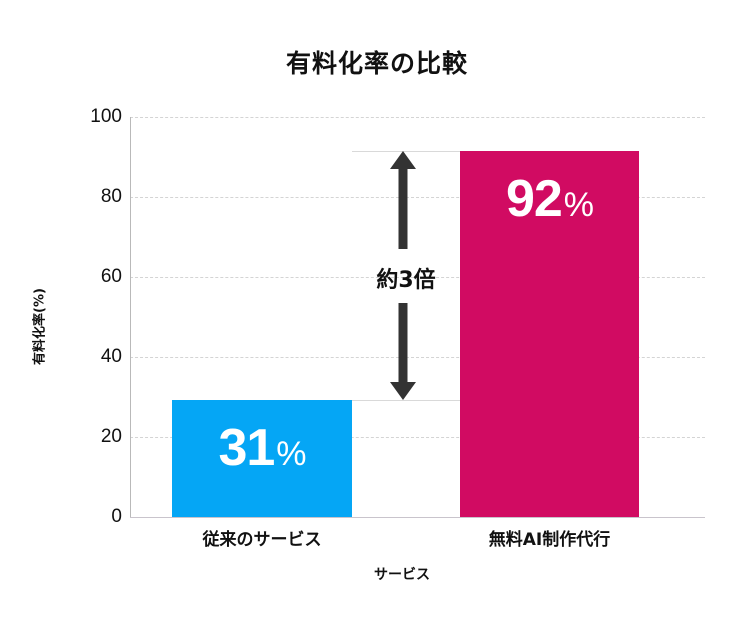 The height and width of the screenshot is (630, 754). Describe the element at coordinates (376, 63) in the screenshot. I see `chart-title: 有料化率の比較` at that location.